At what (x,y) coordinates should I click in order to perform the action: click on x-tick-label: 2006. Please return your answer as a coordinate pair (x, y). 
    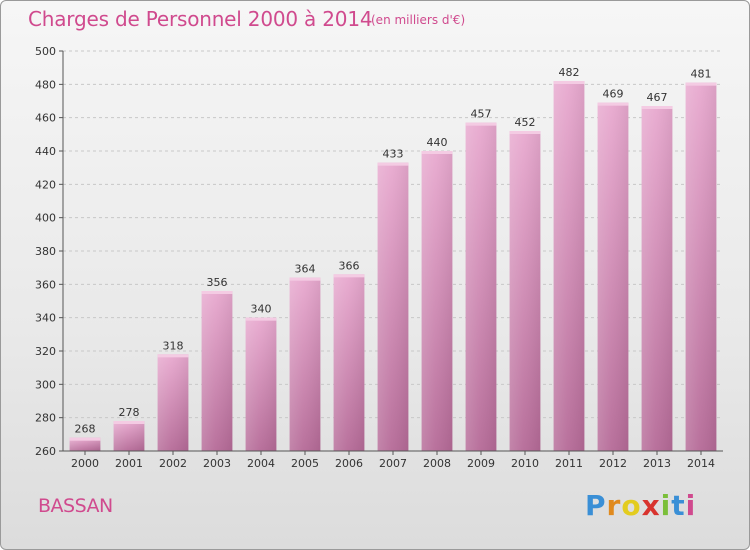
    Looking at the image, I should click on (349, 463).